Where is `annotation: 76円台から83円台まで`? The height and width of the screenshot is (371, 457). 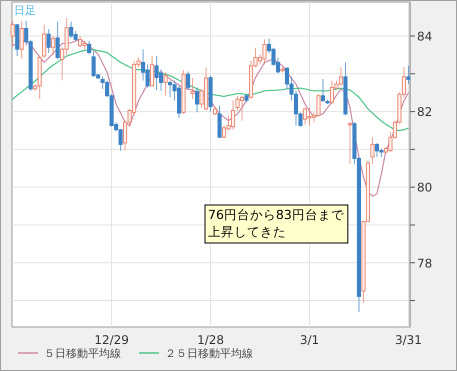 annotation: 76円台から83円台まで is located at coordinates (276, 214).